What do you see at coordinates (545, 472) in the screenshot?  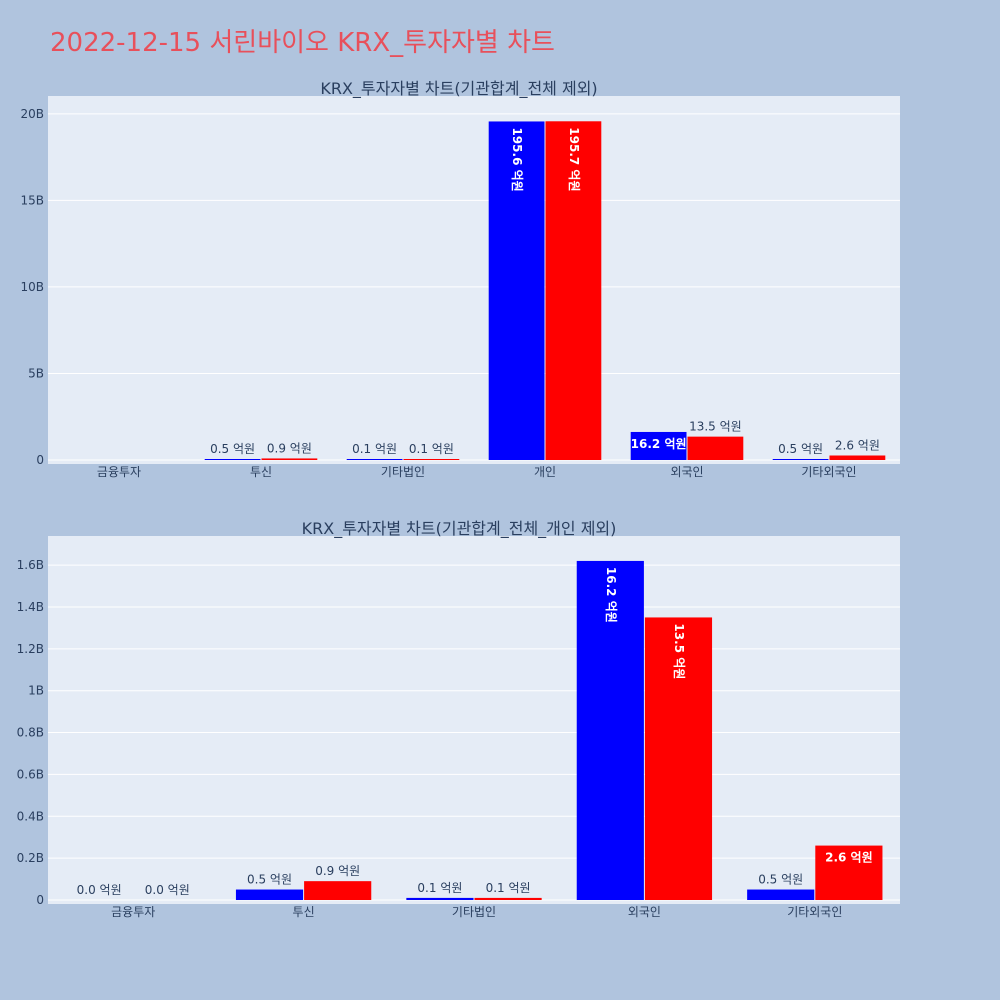 I see `x-tick-label: 개인` at bounding box center [545, 472].